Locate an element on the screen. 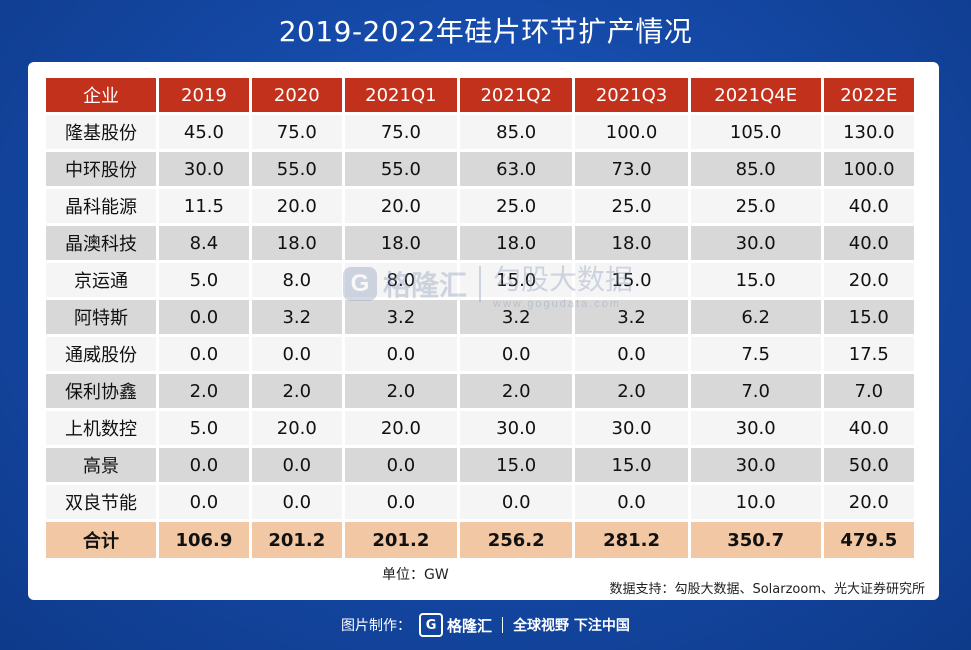 Image resolution: width=971 pixels, height=650 pixels. table-row: 京运通 5.0 8.0 8.0 15.0 15.0 15.0 20.0 is located at coordinates (481, 281).